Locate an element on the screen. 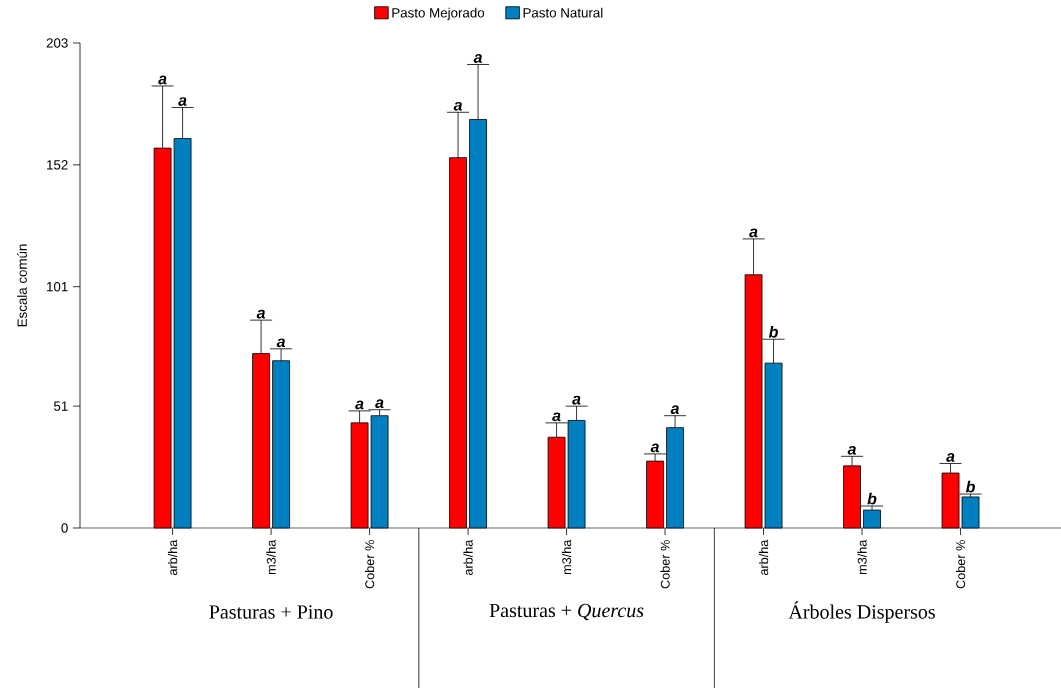 The width and height of the screenshot is (1061, 688). y-tick-label: 51 is located at coordinates (61, 406).